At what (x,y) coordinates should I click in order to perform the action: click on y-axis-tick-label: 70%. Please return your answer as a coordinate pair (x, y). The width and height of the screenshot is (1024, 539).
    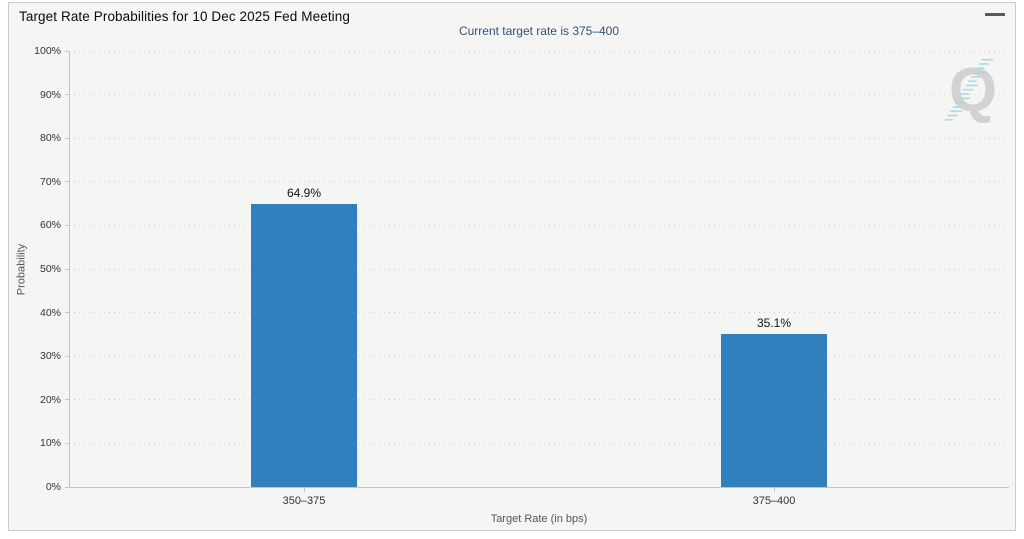
    Looking at the image, I should click on (50, 181).